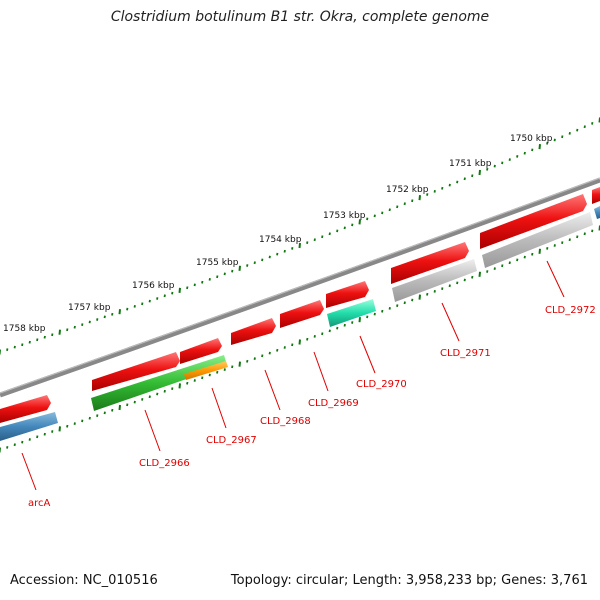 Image resolution: width=600 pixels, height=600 pixels. I want to click on gene-label-CLD_2971: CLD_2971, so click(465, 353).